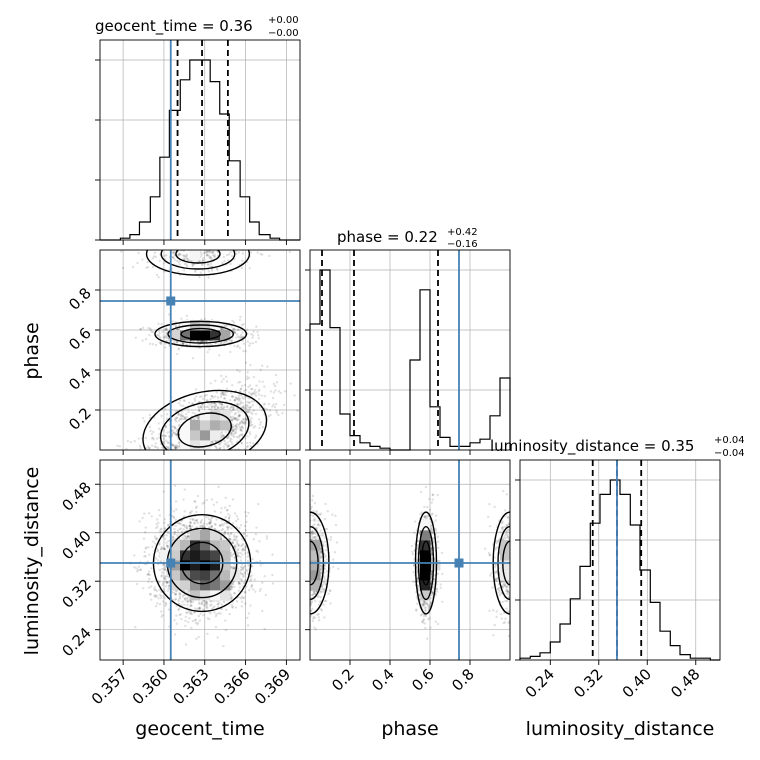  I want to click on density-cell, so click(205, 335).